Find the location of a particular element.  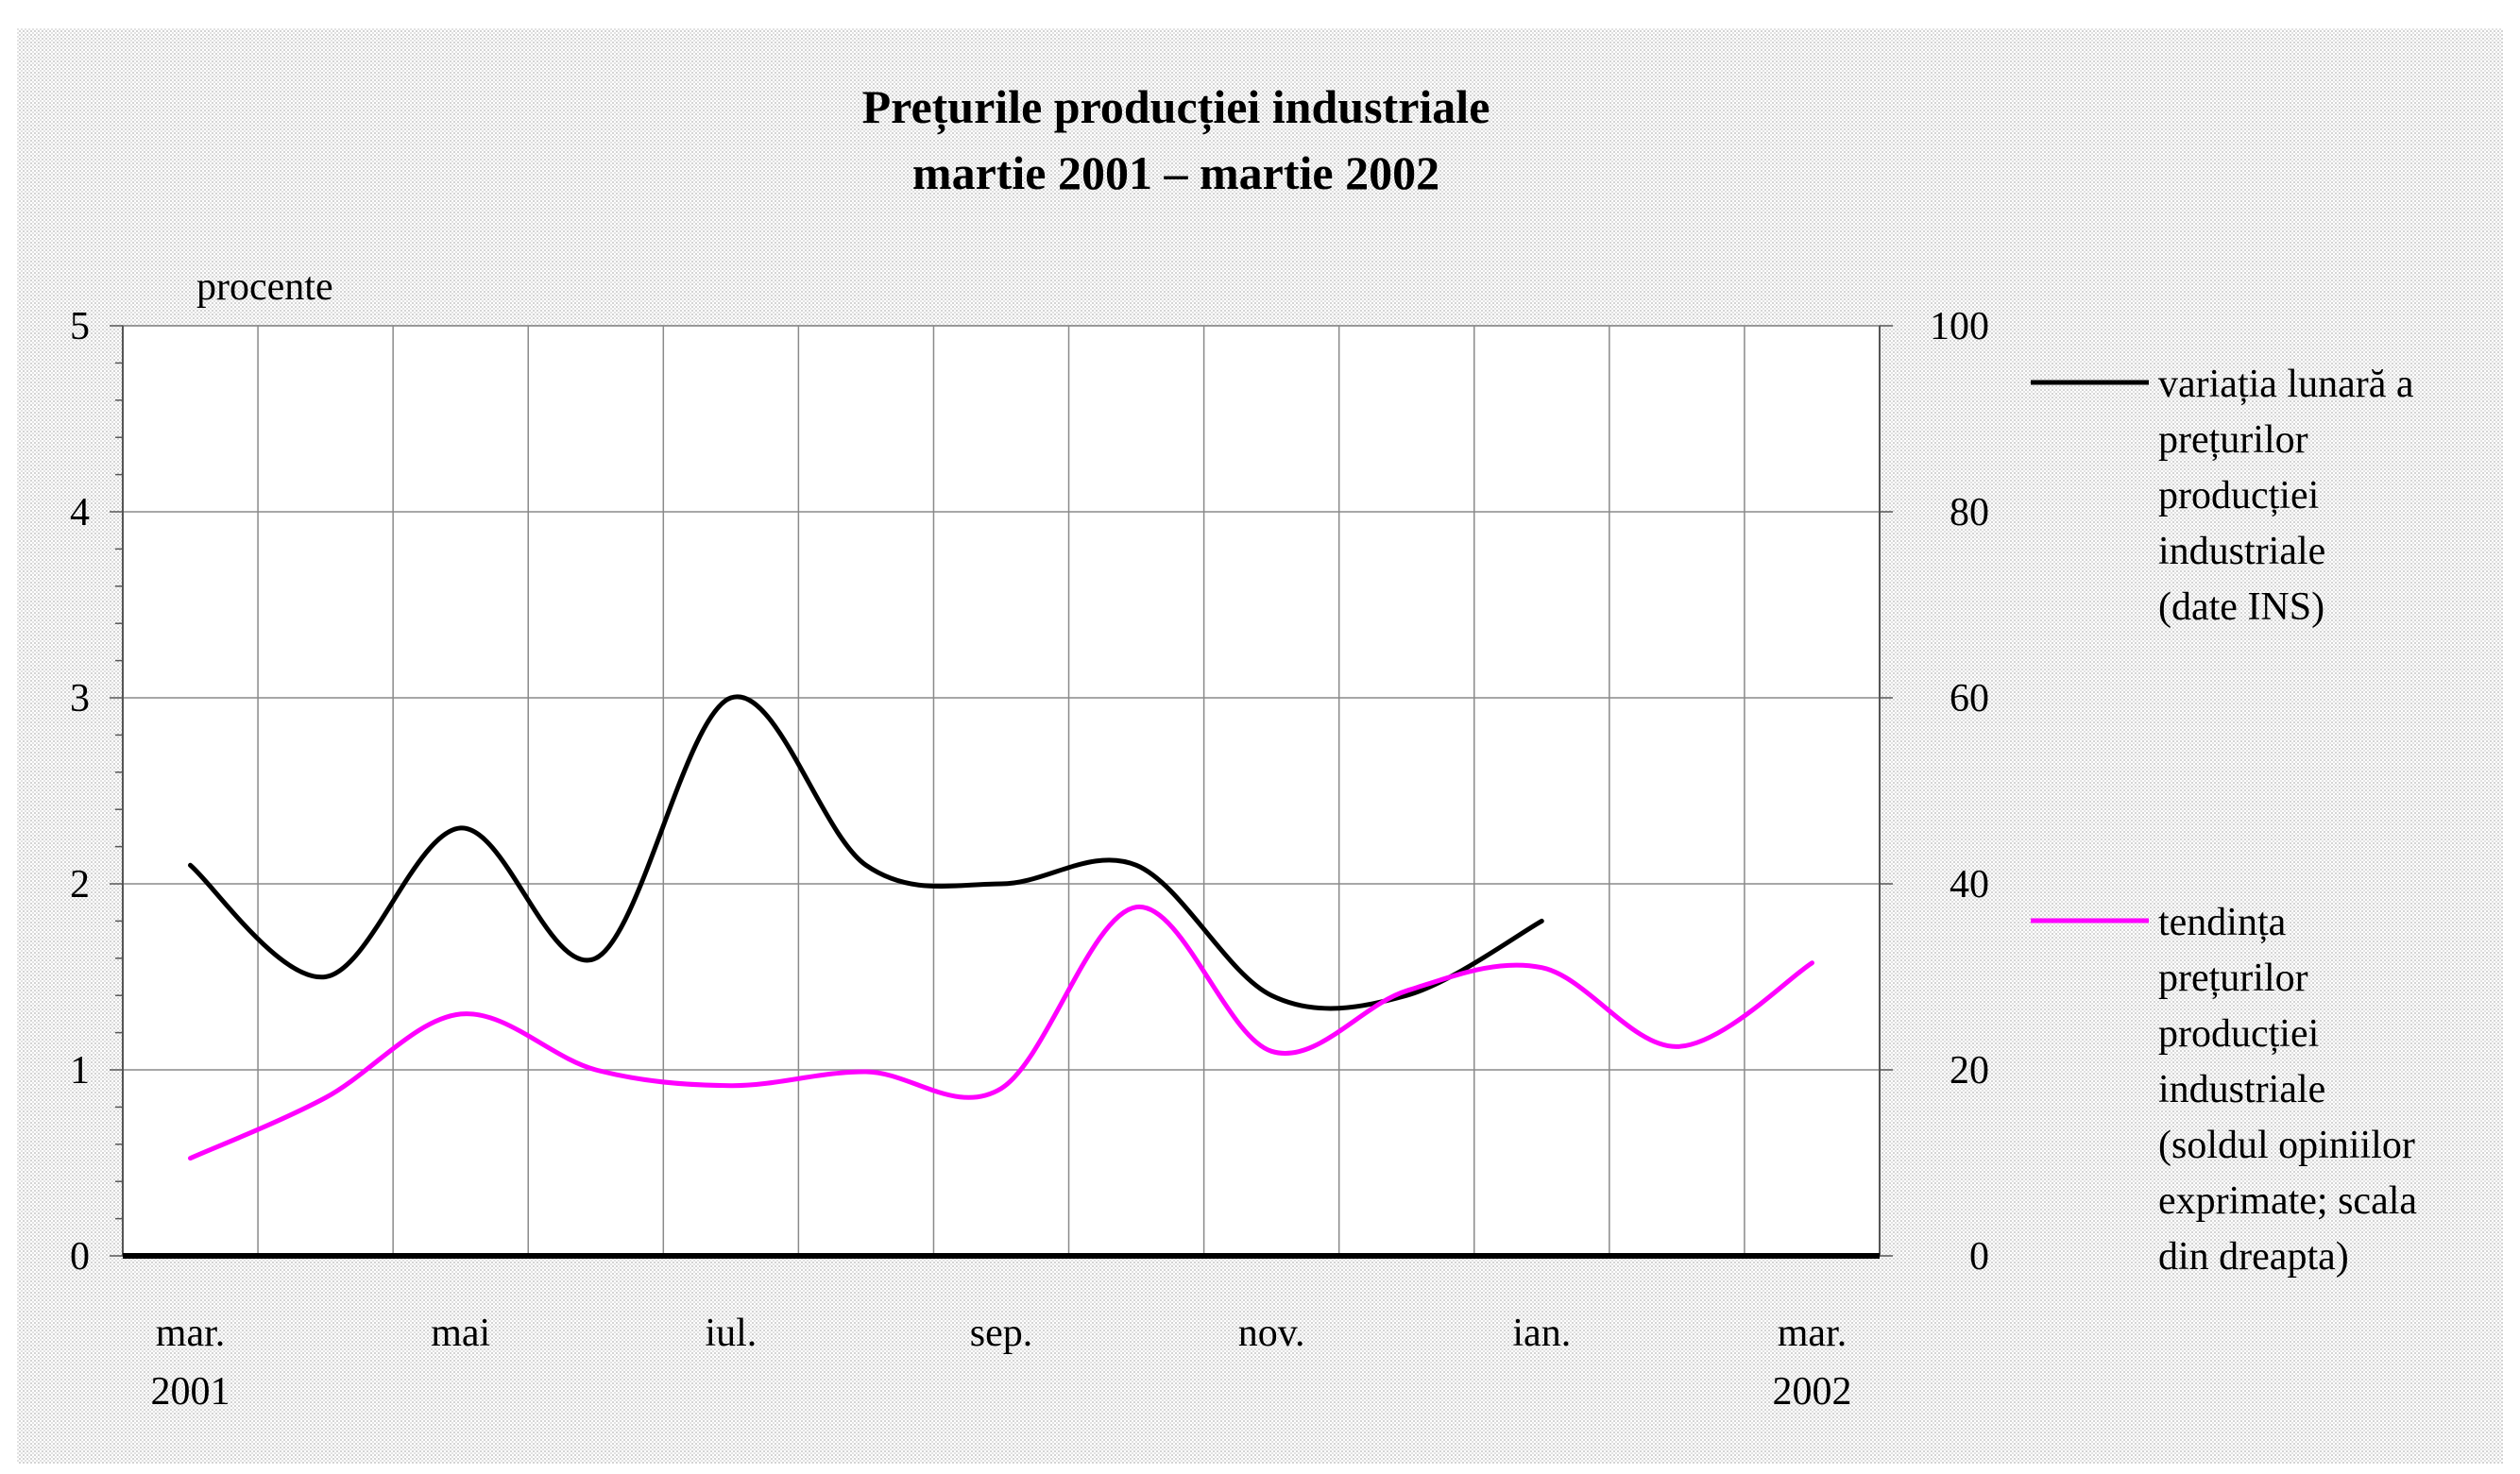

y-left-tick-label: 2 is located at coordinates (80, 884).